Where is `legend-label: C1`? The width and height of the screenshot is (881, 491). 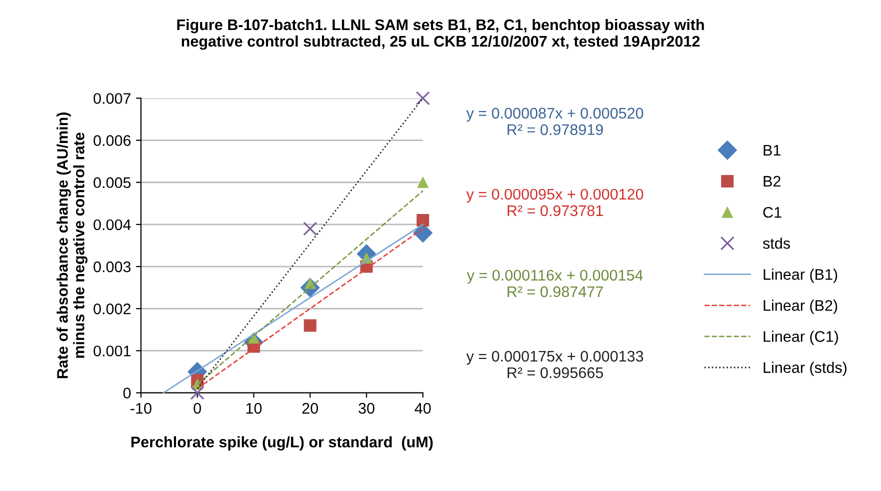
legend-label: C1 is located at coordinates (772, 212).